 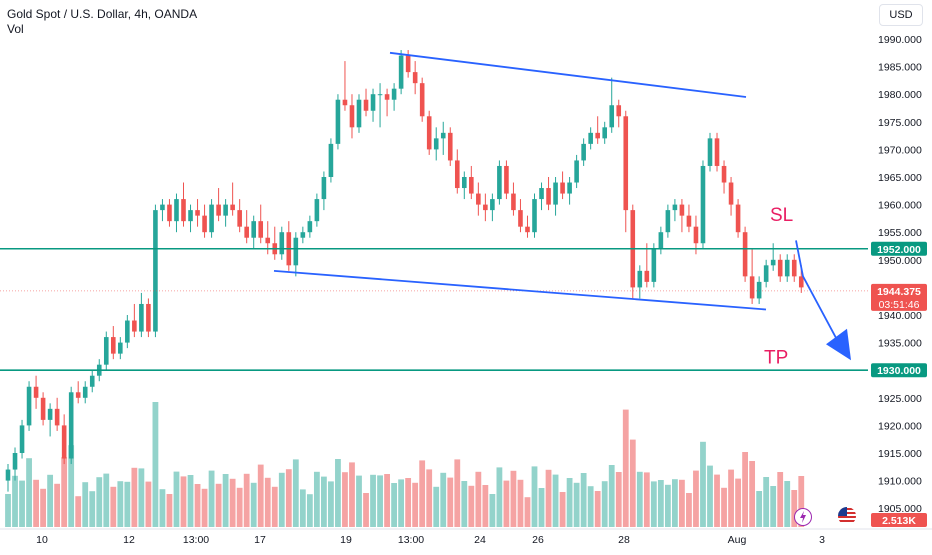 What do you see at coordinates (776, 357) in the screenshot?
I see `tp-label: TP` at bounding box center [776, 357].